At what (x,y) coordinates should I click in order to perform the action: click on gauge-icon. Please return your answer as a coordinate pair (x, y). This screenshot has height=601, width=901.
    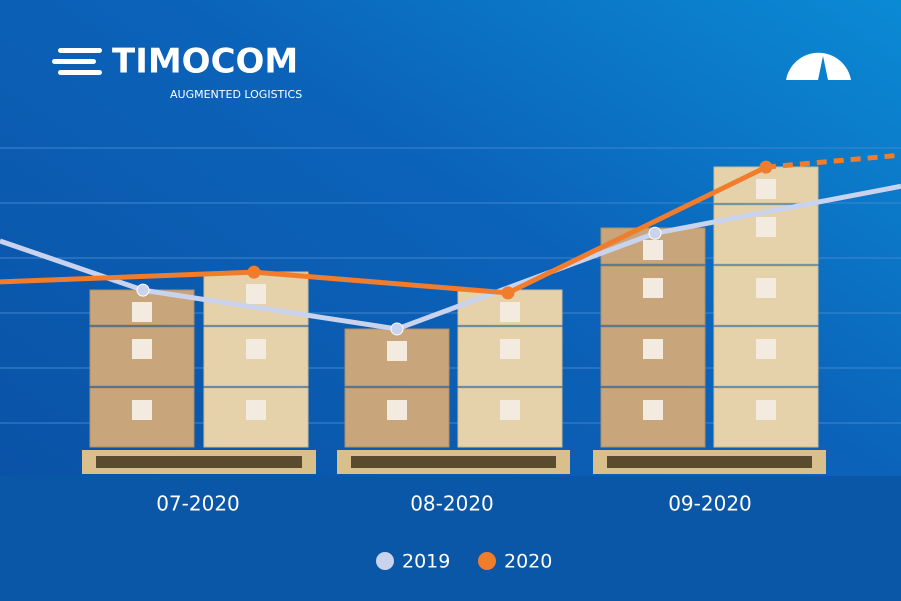
    Looking at the image, I should click on (818, 66).